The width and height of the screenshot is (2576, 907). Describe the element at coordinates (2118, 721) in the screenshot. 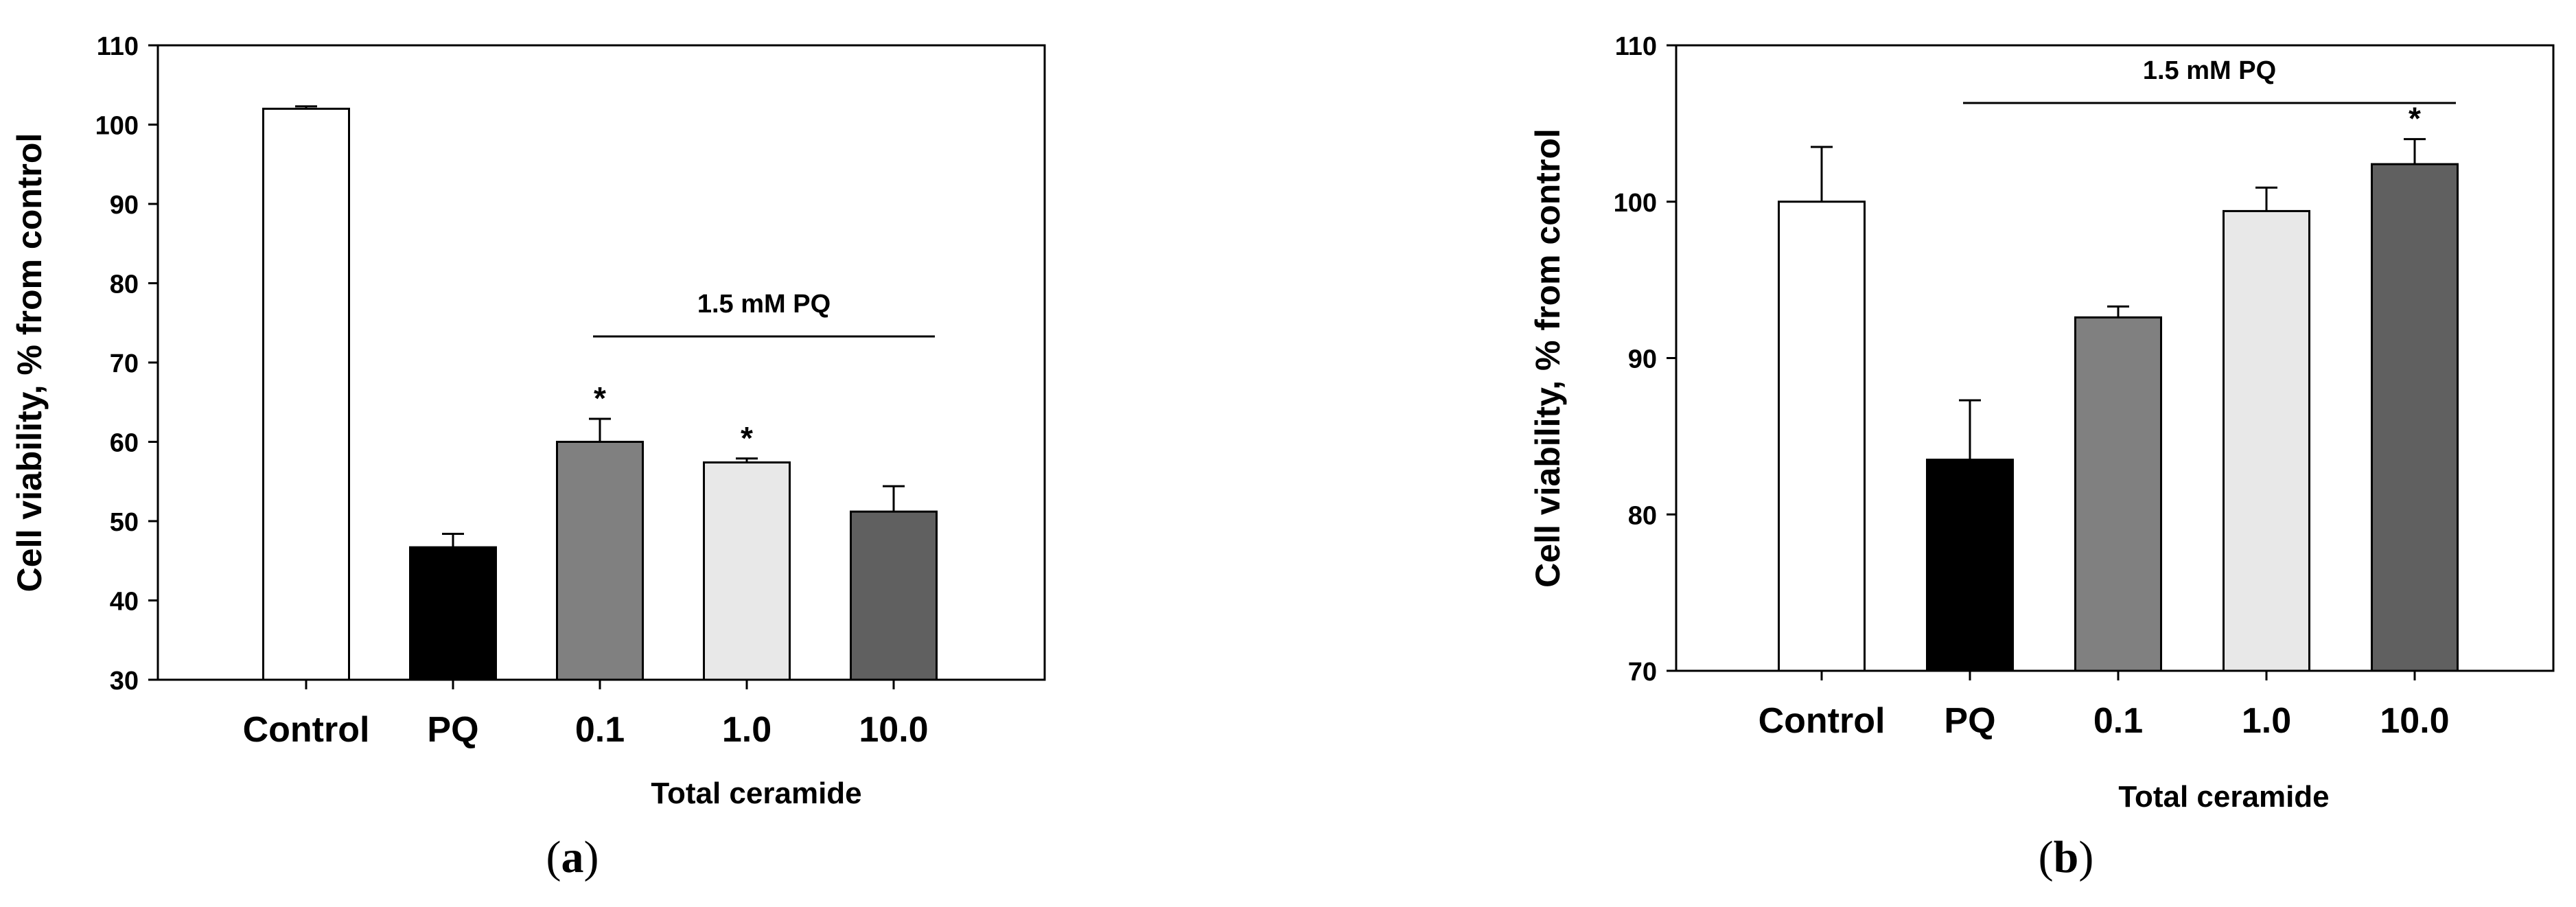

I see `panel-b-x-tick-label: 0.1` at that location.